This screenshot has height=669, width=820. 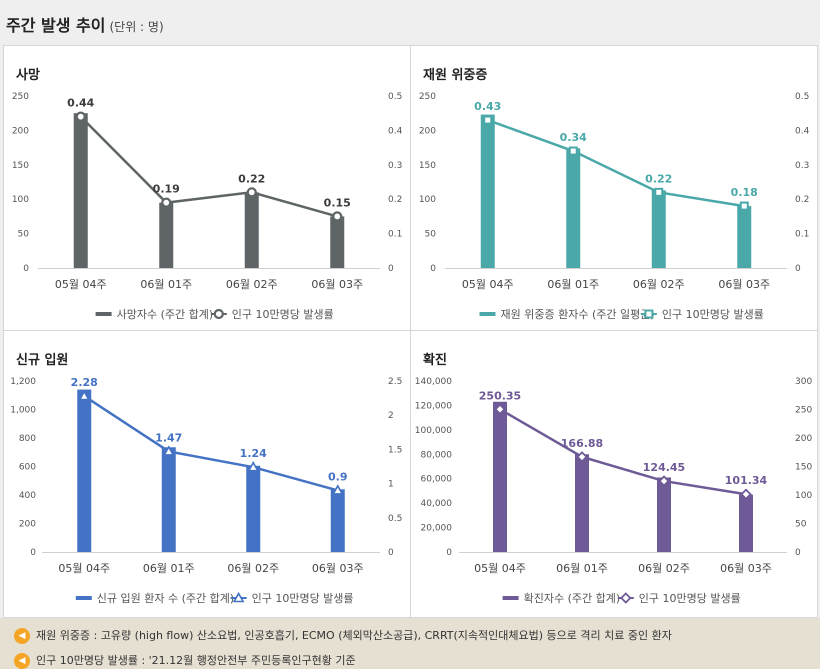 I want to click on left-axis-tick-label: 600, so click(x=27, y=468).